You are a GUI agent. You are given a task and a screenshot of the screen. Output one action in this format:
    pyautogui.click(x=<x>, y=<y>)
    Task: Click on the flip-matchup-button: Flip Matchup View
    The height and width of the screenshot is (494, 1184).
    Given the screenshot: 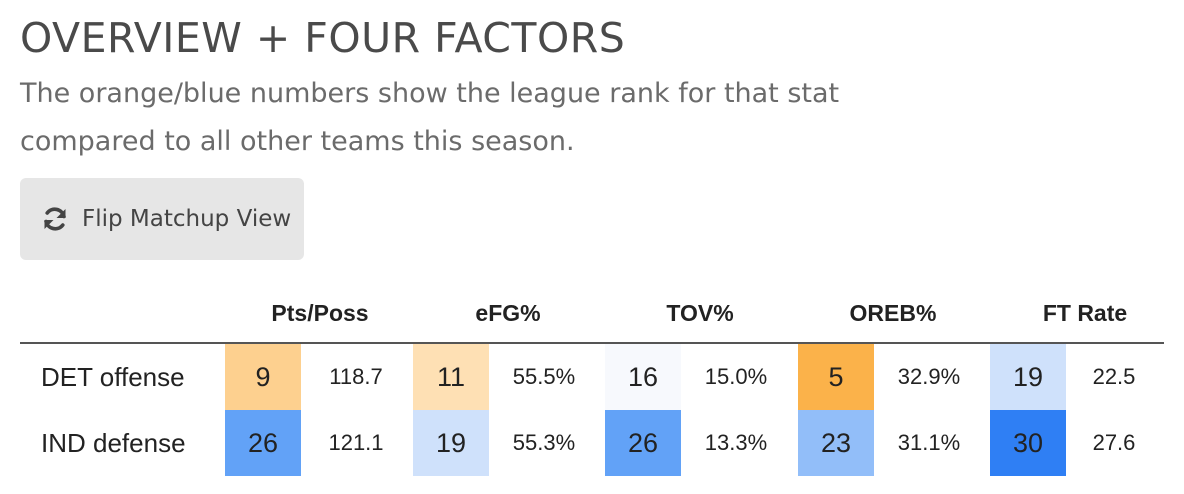 What is the action you would take?
    pyautogui.click(x=162, y=219)
    